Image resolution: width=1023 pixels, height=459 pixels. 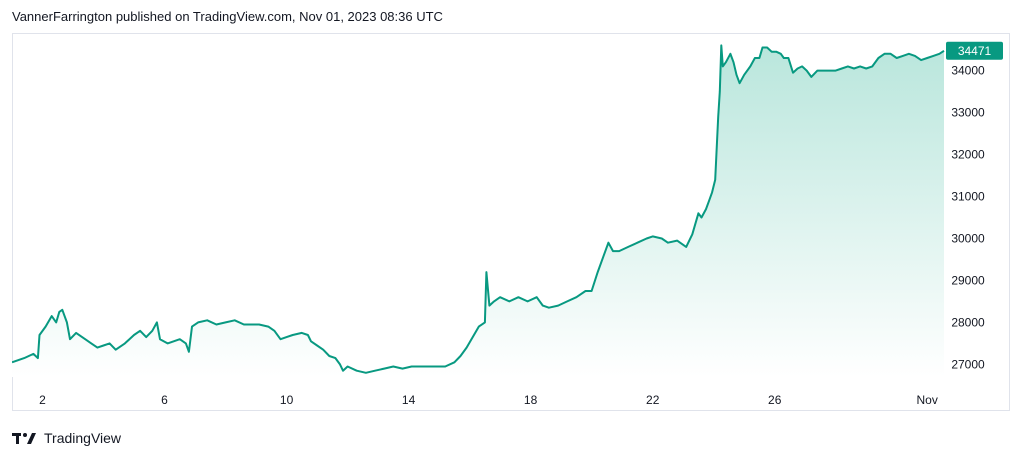 I want to click on brand-logo: TradingView, so click(x=66, y=438).